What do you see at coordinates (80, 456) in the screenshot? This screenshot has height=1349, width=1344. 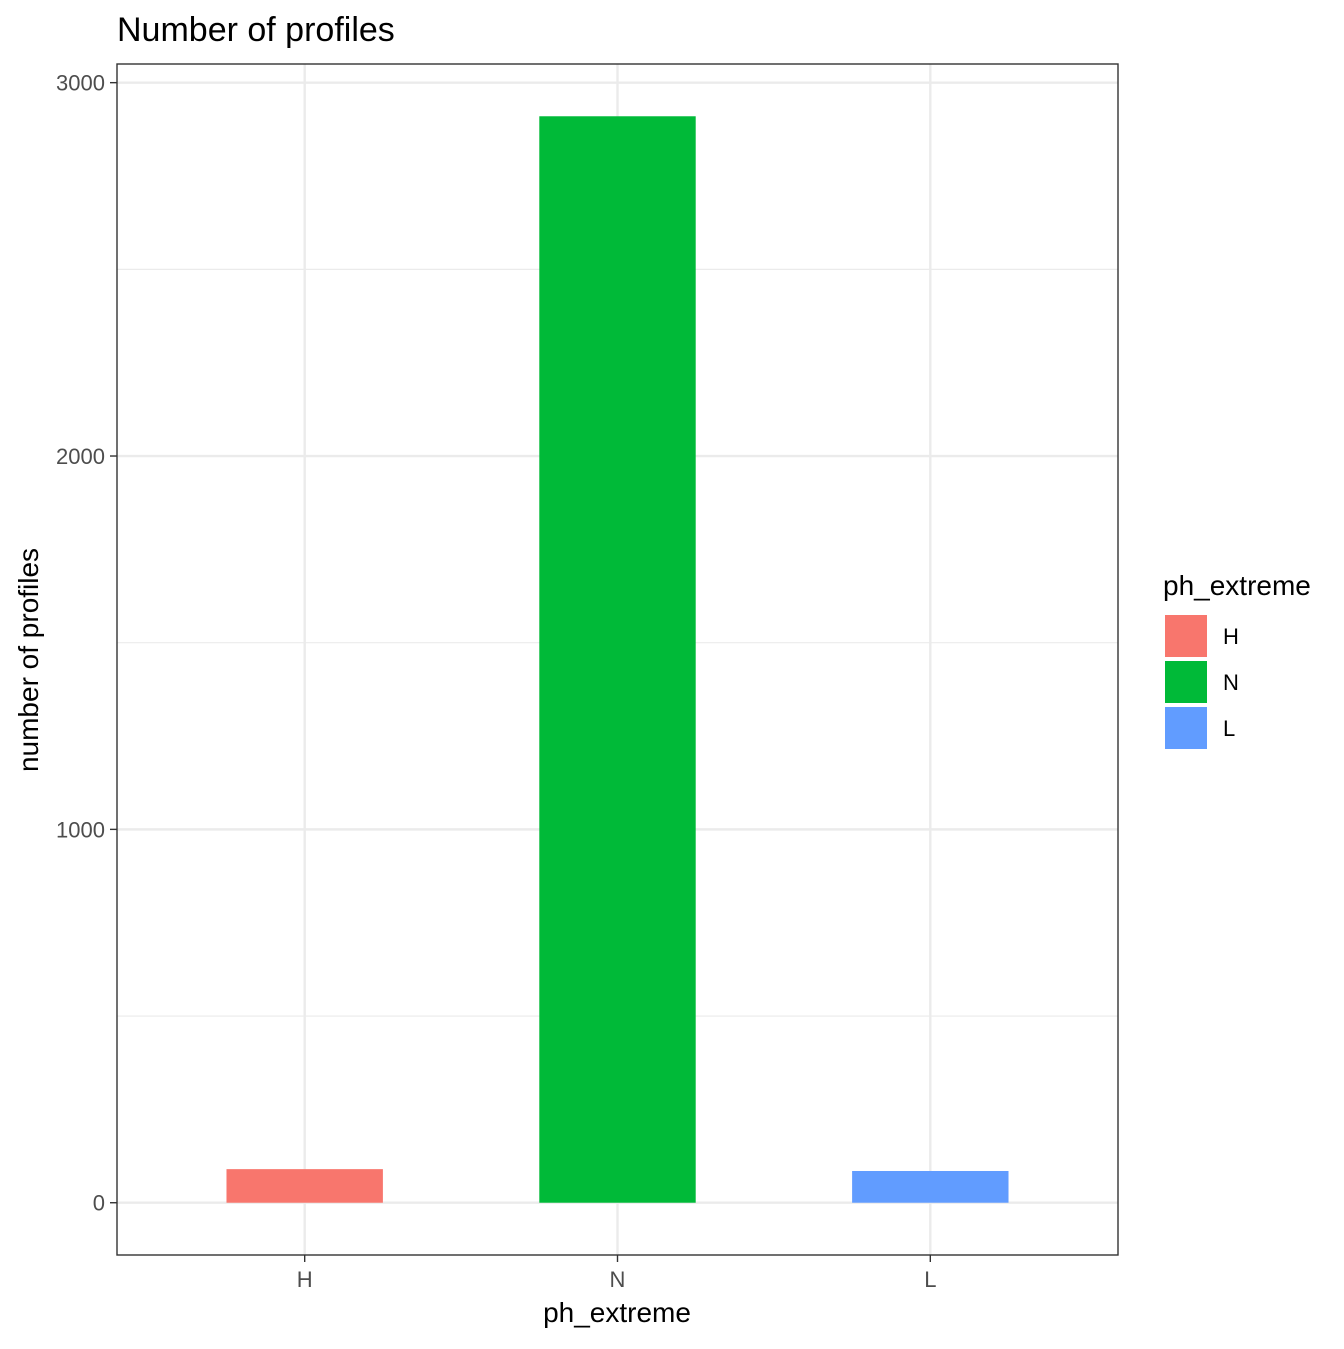 I see `y-tick-label: 2000` at bounding box center [80, 456].